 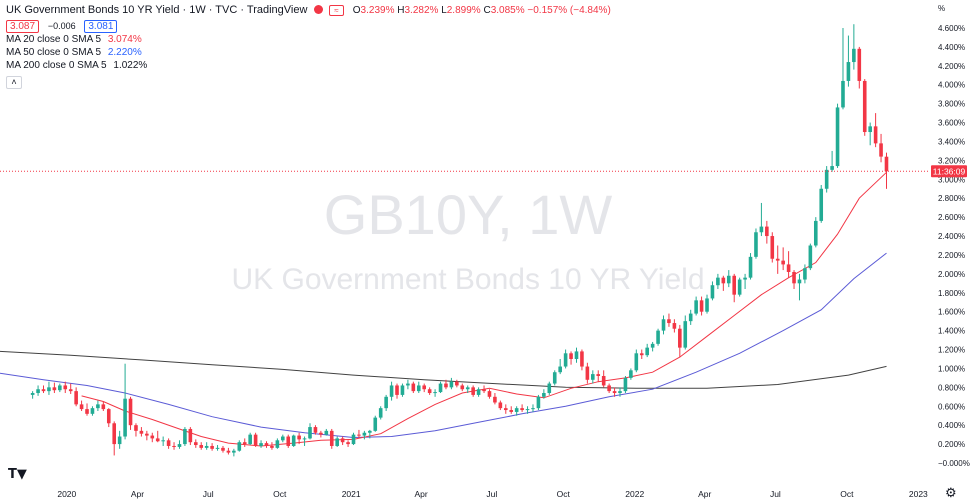 What do you see at coordinates (23, 26) in the screenshot?
I see `sell-button: 3.087` at bounding box center [23, 26].